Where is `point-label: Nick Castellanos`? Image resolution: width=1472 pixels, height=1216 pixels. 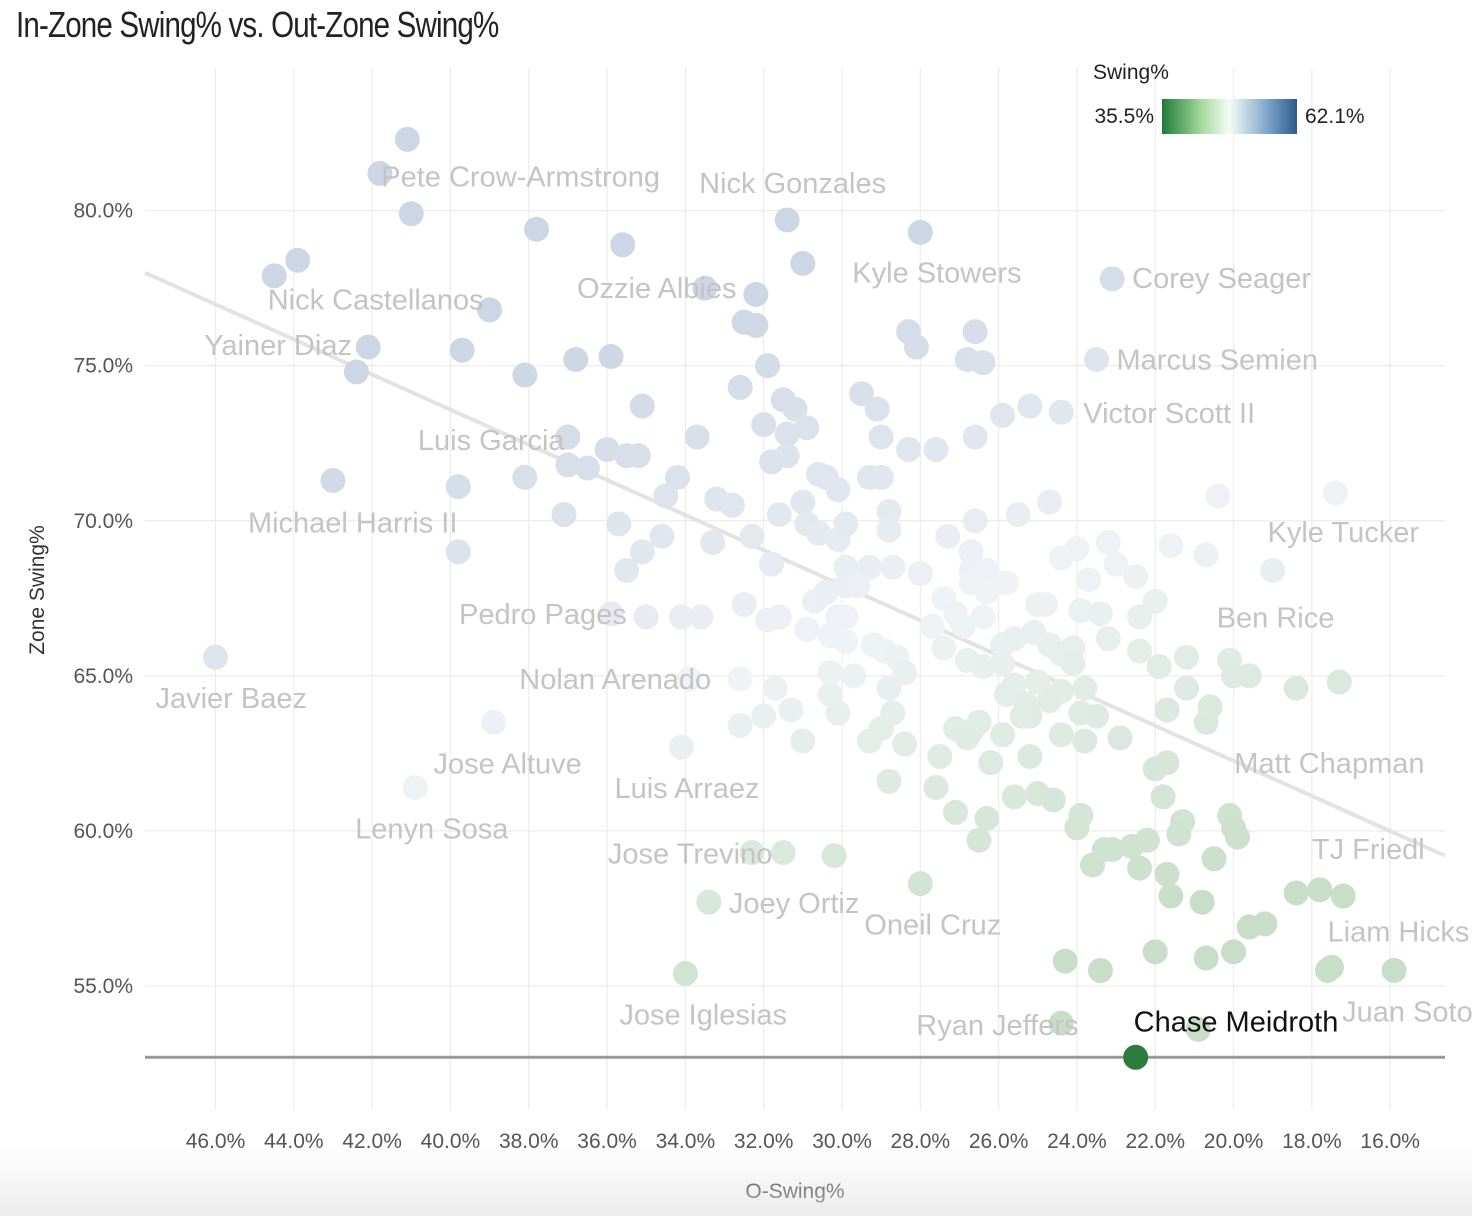 point-label: Nick Castellanos is located at coordinates (376, 300).